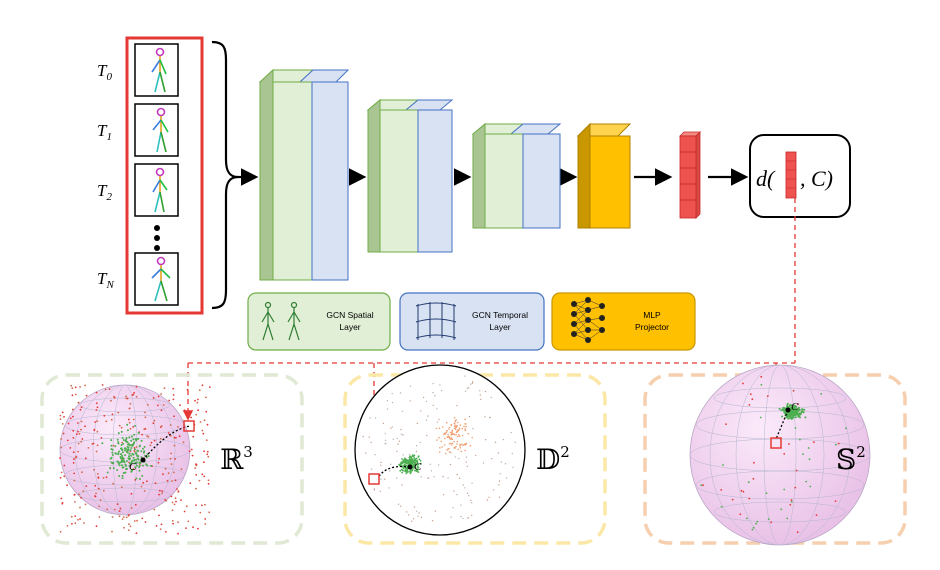  Describe the element at coordinates (157, 238) in the screenshot. I see `ellipsis-dots` at that location.